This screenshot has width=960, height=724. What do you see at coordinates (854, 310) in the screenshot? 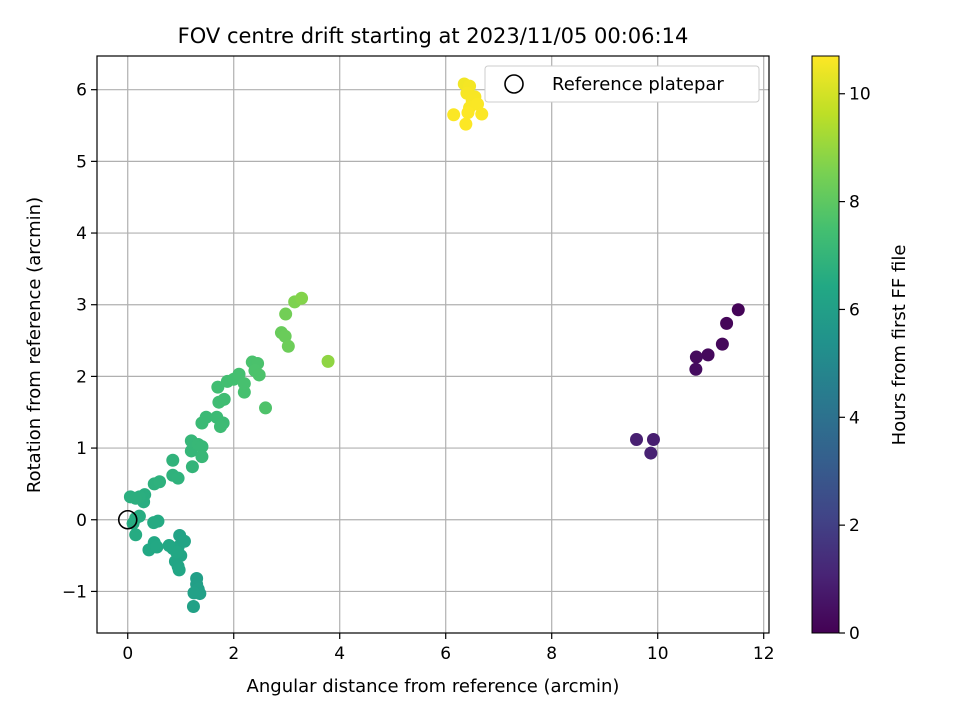
I see `colorbar-tick-label: 6` at bounding box center [854, 310].